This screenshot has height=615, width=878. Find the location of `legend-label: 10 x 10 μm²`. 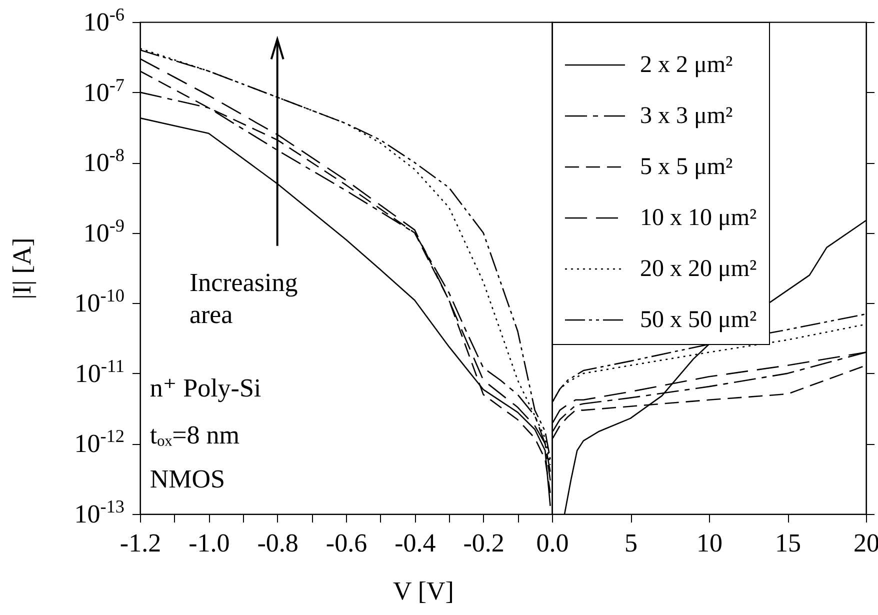

legend-label: 10 x 10 μm² is located at coordinates (698, 218).